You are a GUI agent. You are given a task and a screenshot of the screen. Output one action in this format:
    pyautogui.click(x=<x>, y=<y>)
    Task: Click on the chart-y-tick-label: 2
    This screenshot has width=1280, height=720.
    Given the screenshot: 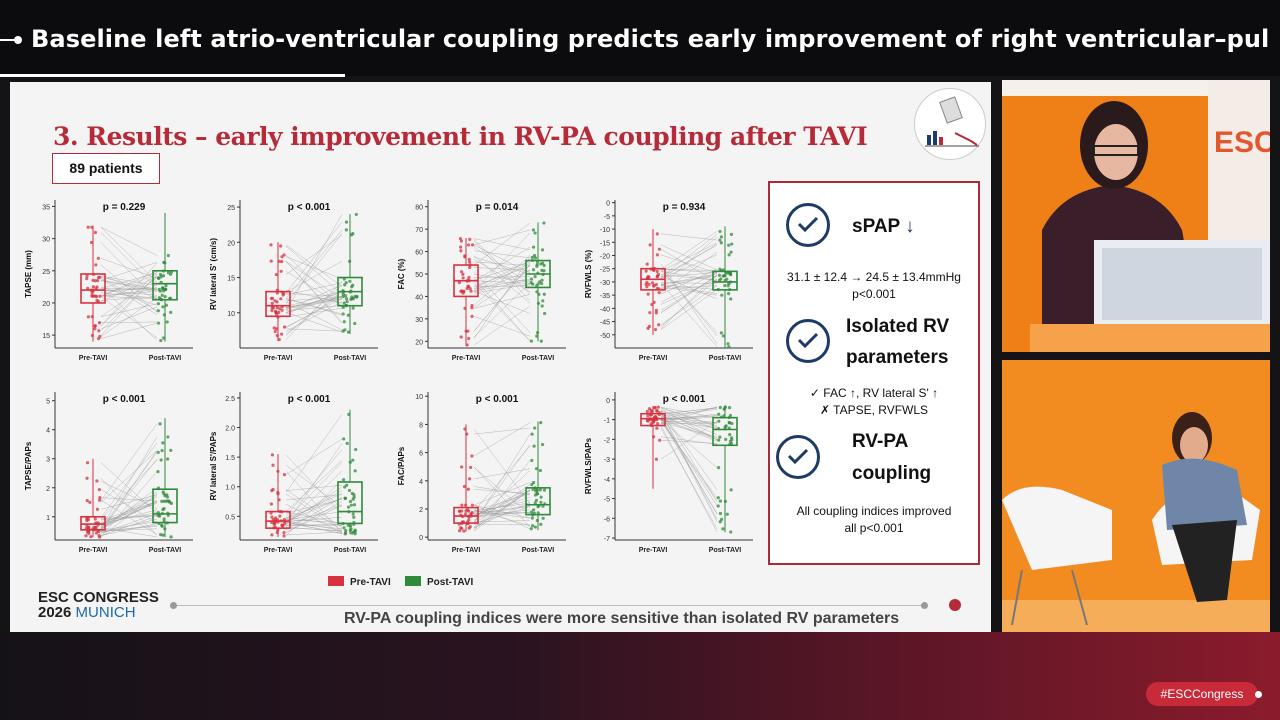 What is the action you would take?
    pyautogui.click(x=48, y=489)
    